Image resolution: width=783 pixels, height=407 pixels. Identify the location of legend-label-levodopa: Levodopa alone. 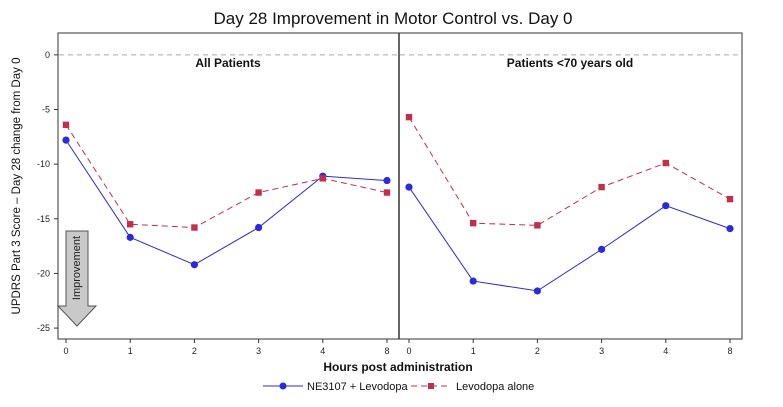
(495, 387).